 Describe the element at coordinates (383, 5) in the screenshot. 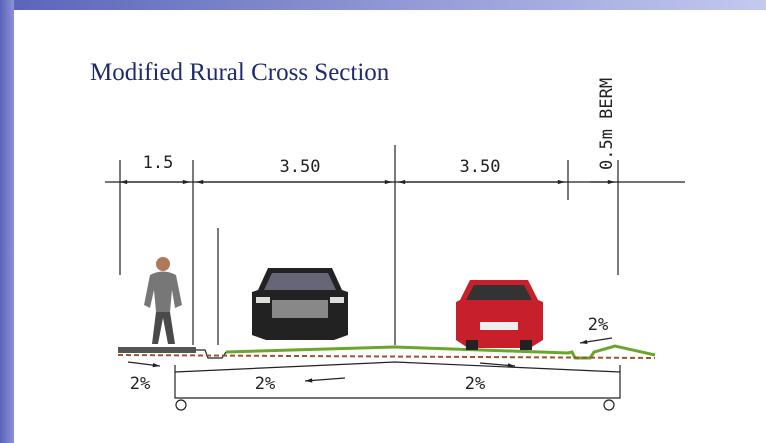

I see `top-border` at that location.